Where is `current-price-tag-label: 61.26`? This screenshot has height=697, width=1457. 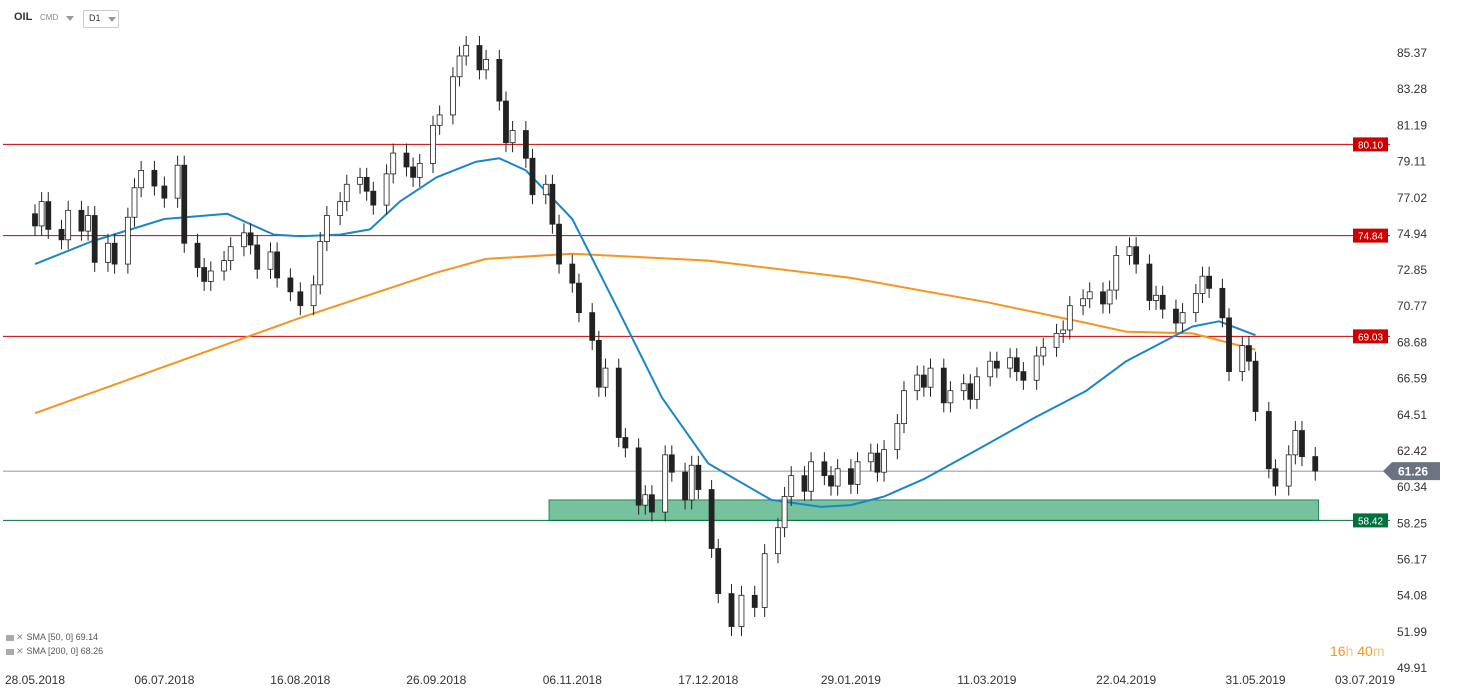 current-price-tag-label: 61.26 is located at coordinates (1413, 472).